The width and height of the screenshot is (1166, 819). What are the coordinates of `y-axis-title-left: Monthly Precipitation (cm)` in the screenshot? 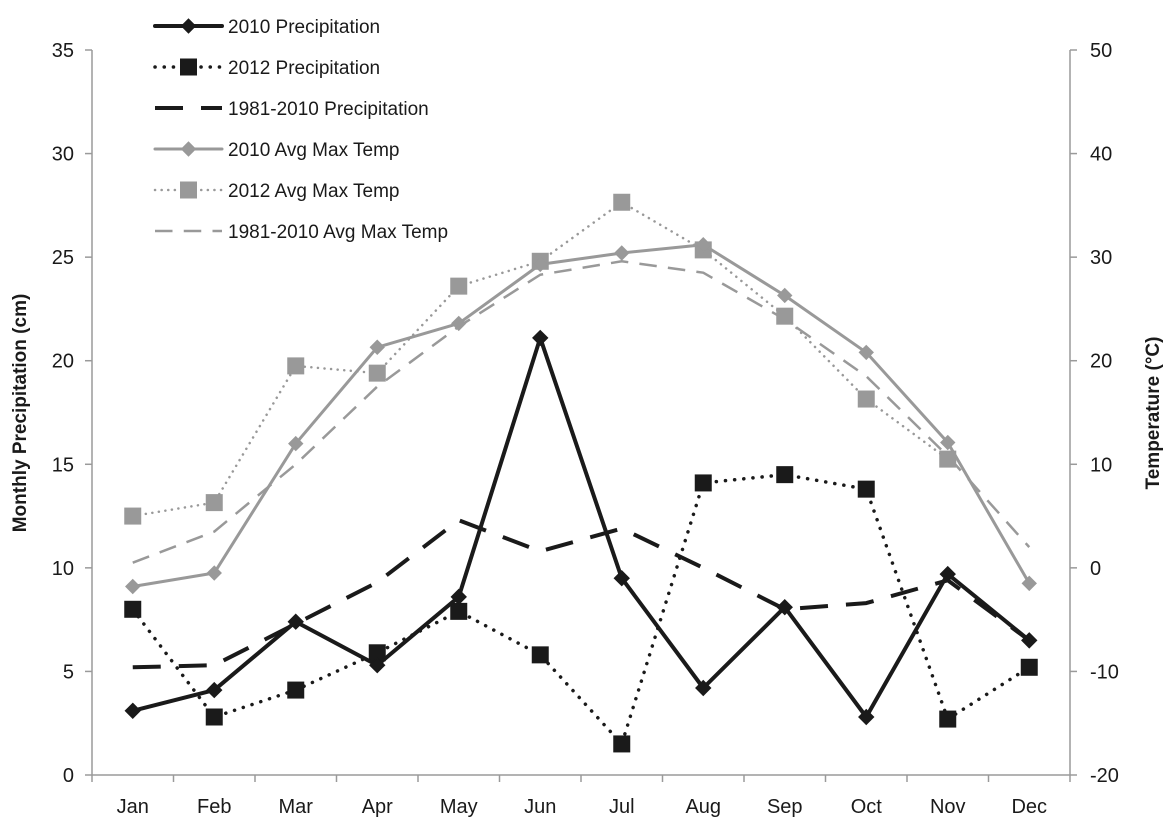 It's located at (20, 413).